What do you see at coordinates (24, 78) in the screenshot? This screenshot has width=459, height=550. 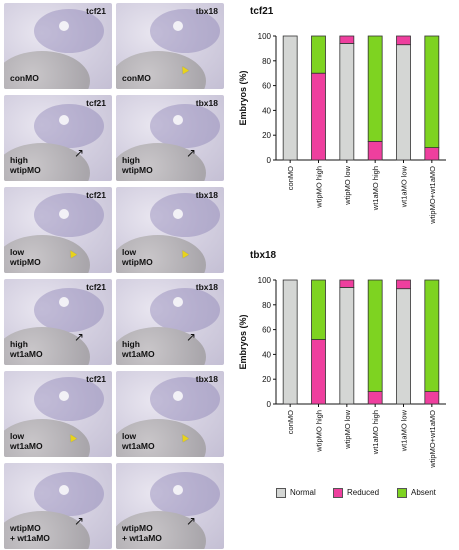 I see `panel-condition-label: conMO` at bounding box center [24, 78].